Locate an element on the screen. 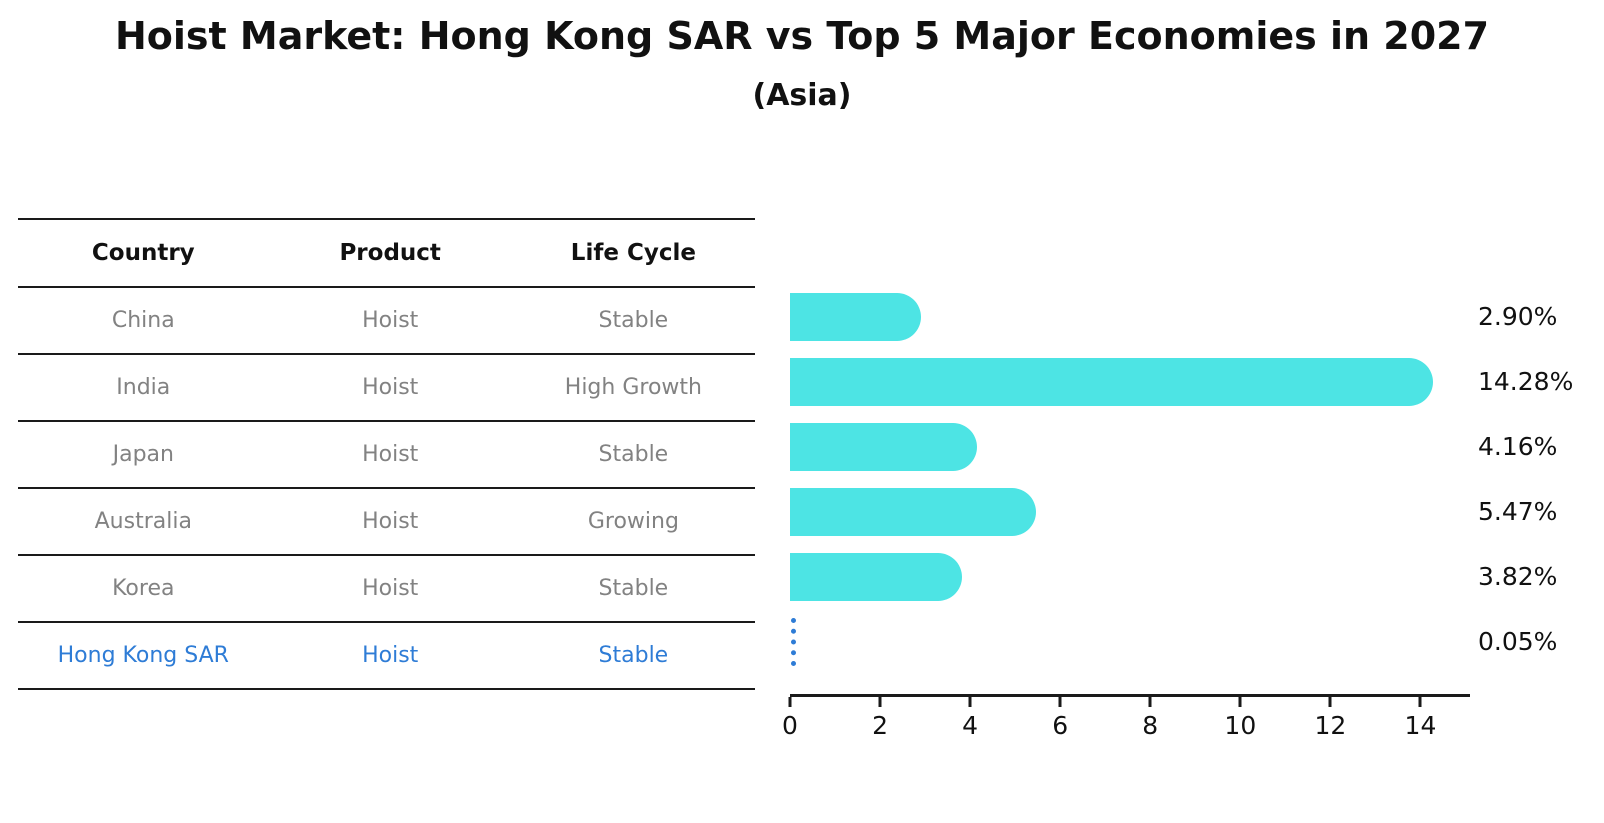 The width and height of the screenshot is (1604, 823). cell-country: China is located at coordinates (143, 320).